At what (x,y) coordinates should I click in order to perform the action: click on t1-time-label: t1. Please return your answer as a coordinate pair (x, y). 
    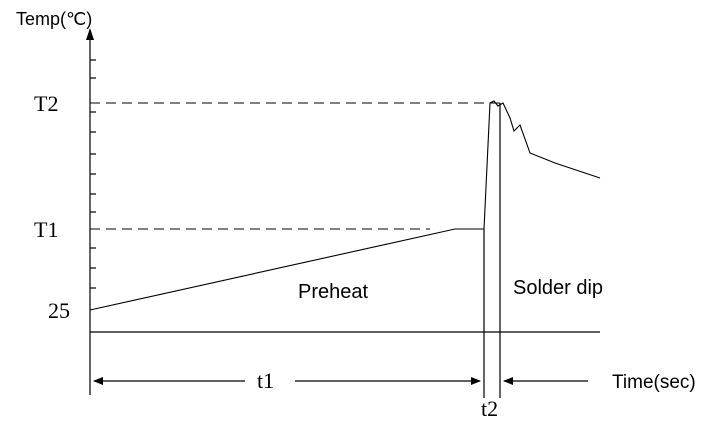
    Looking at the image, I should click on (265, 380).